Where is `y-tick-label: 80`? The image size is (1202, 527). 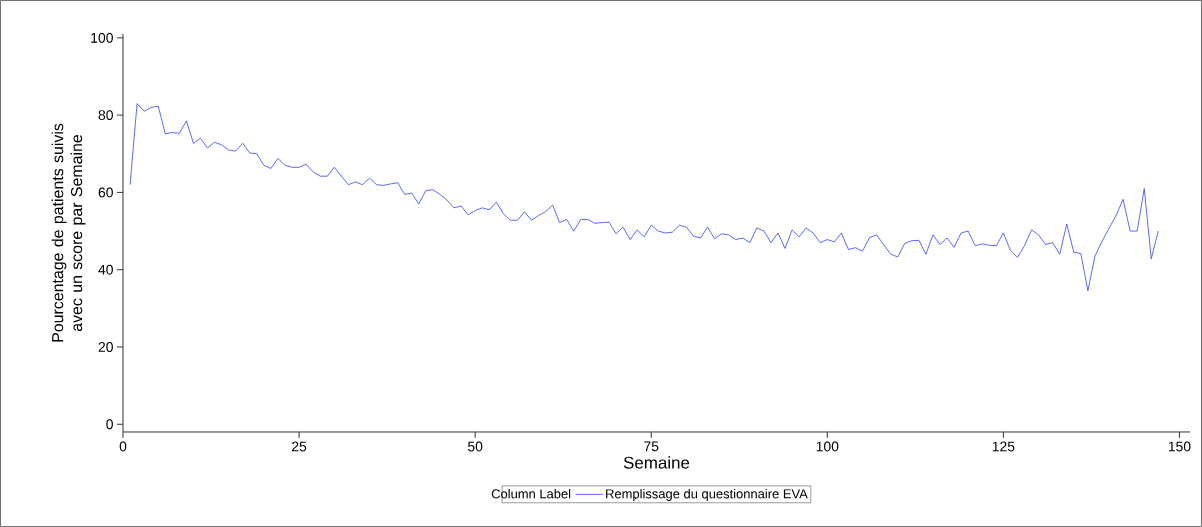 y-tick-label: 80 is located at coordinates (105, 115).